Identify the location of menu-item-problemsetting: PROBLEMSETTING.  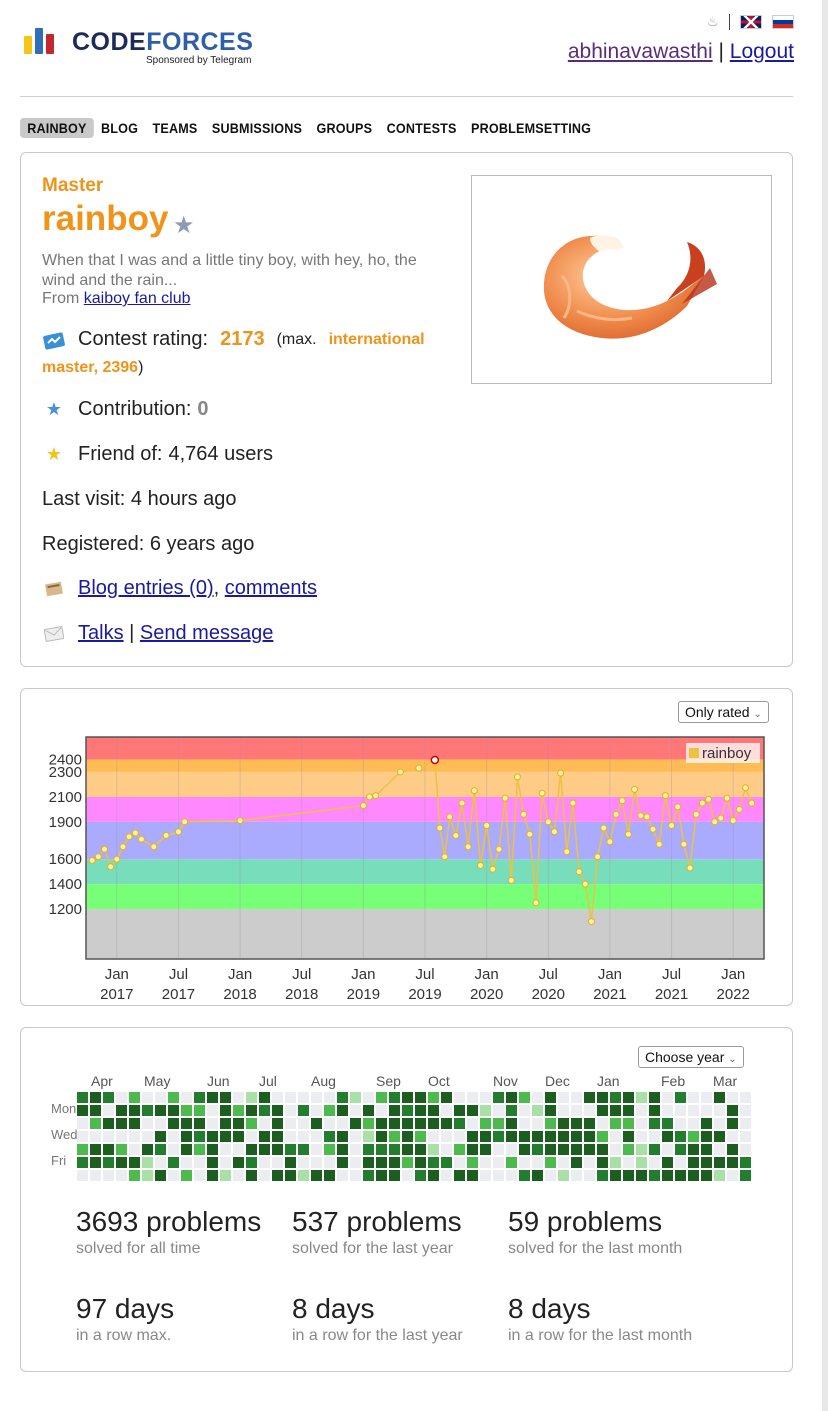
(531, 128).